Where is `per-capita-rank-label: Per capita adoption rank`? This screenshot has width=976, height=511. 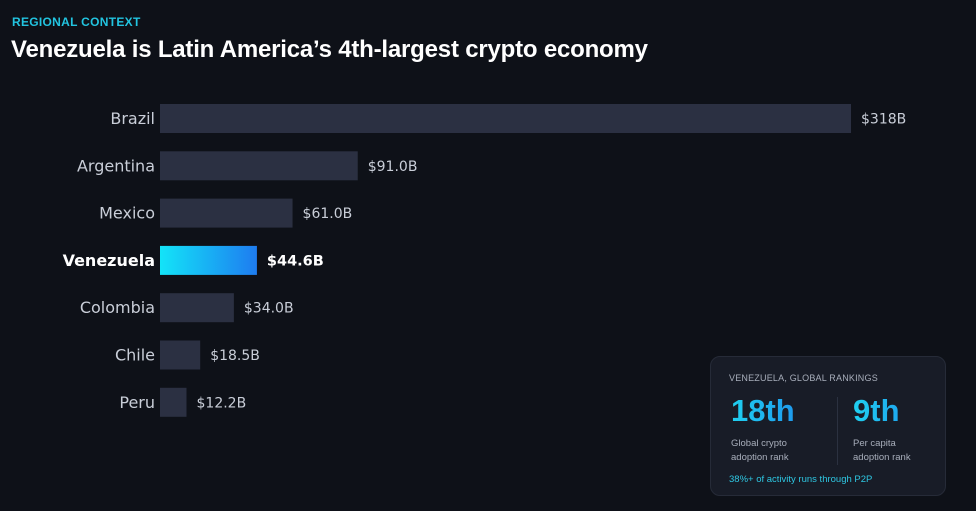 per-capita-rank-label: Per capita adoption rank is located at coordinates (882, 450).